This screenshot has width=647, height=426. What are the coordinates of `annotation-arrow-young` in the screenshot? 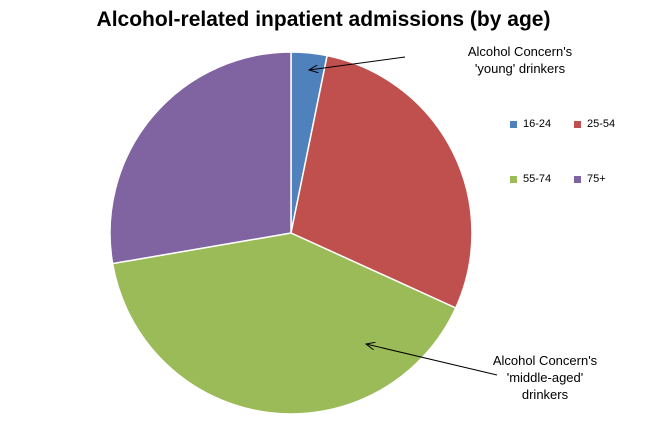 It's located at (357, 63).